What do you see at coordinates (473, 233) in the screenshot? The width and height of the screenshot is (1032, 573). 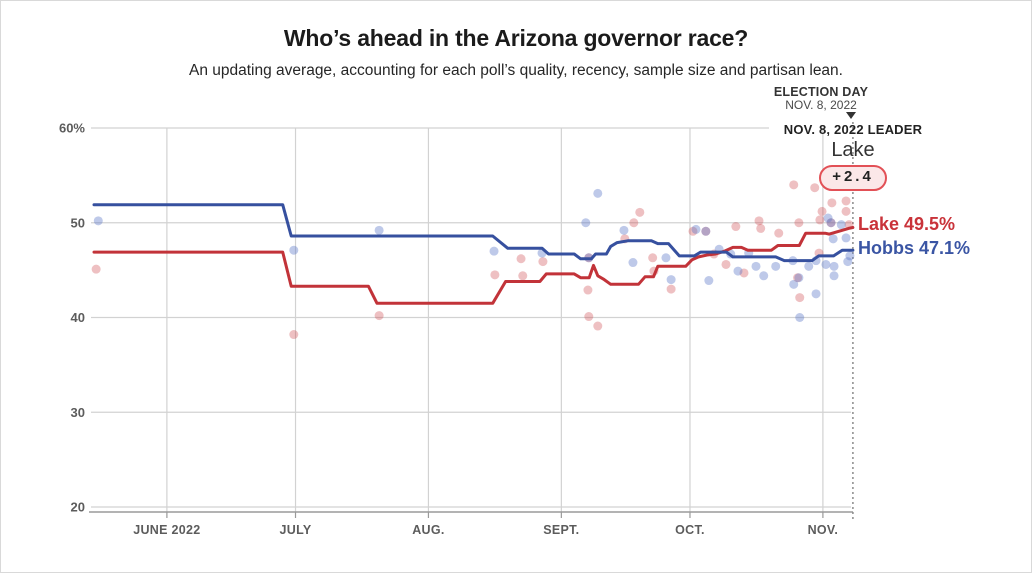 I see `hobbs-average-line` at bounding box center [473, 233].